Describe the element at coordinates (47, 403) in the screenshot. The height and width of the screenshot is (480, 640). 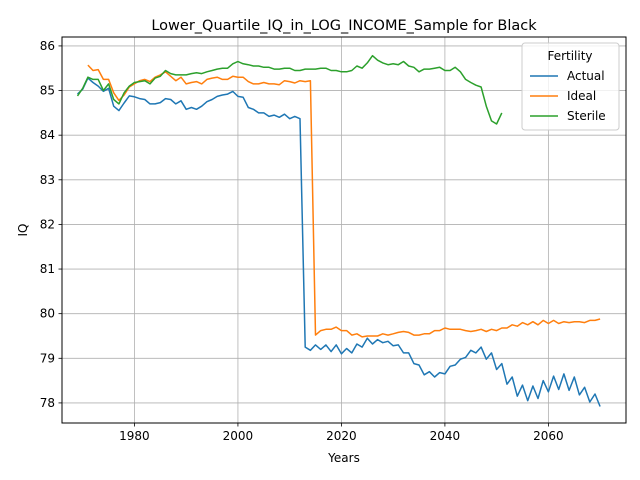
I see `y-tick-label: 78` at that location.